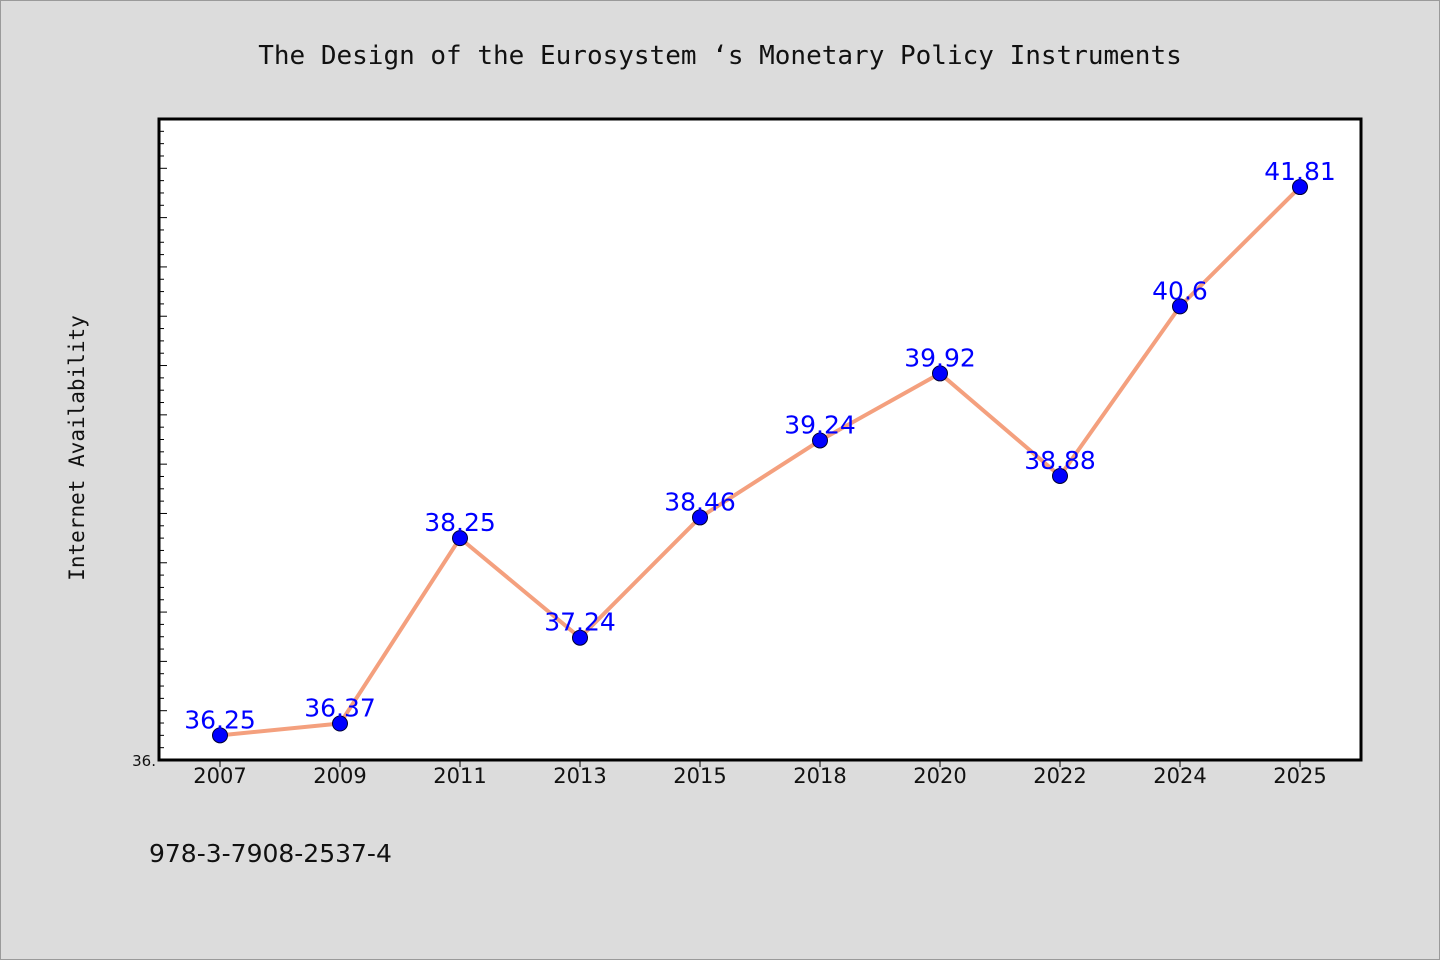  Describe the element at coordinates (1180, 290) in the screenshot. I see `data-label: 40.6` at that location.